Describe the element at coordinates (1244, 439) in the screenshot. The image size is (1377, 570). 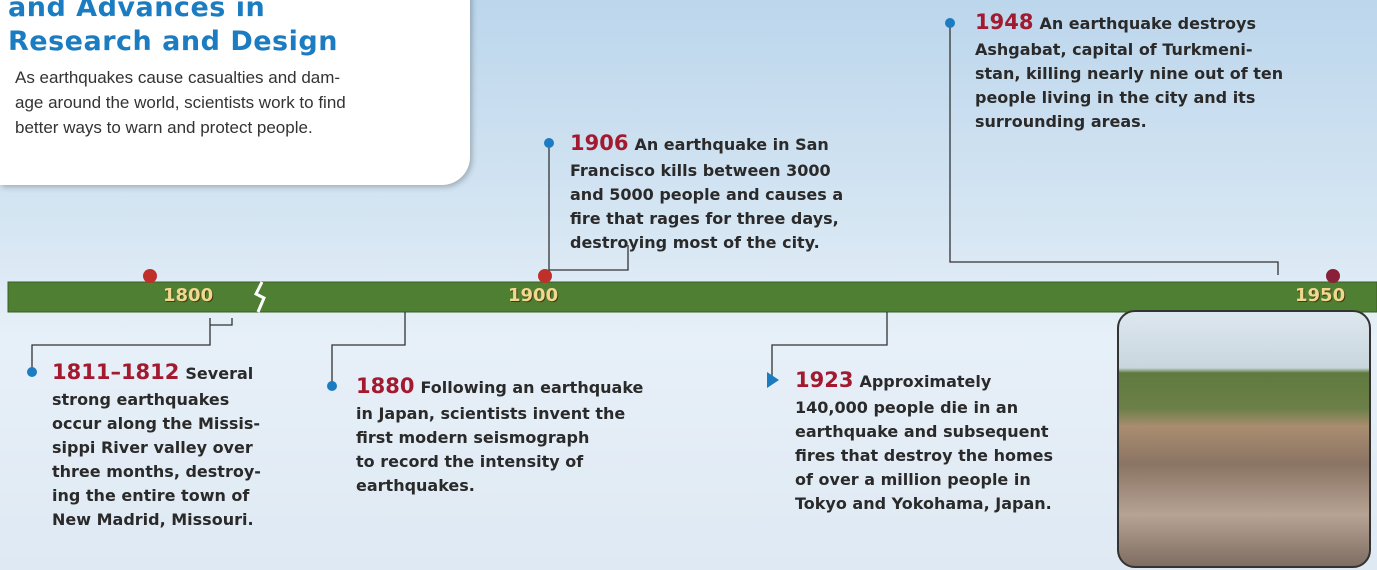
I see `photo` at that location.